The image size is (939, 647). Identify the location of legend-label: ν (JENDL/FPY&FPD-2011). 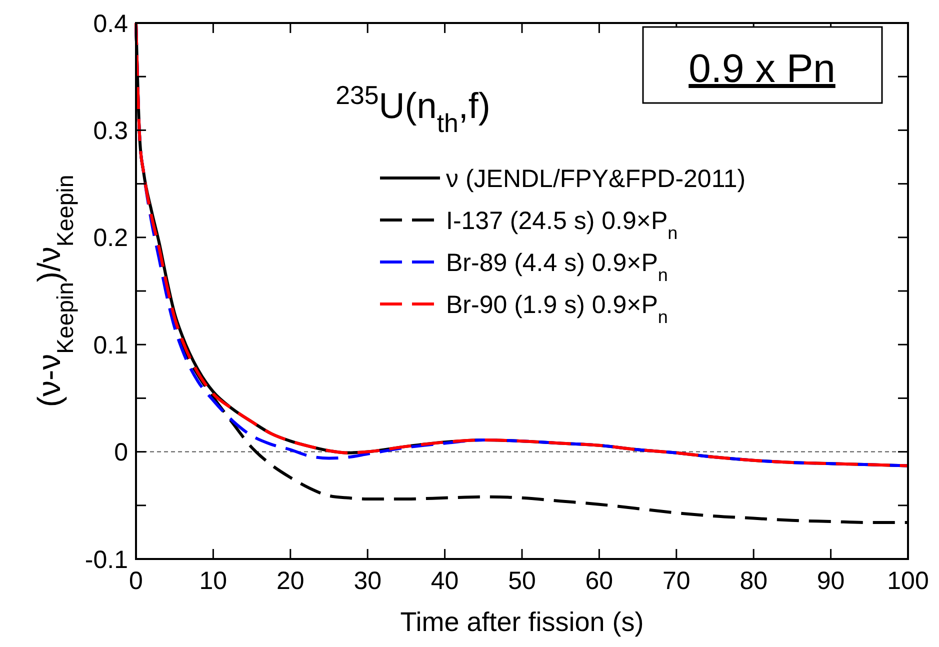
(596, 178).